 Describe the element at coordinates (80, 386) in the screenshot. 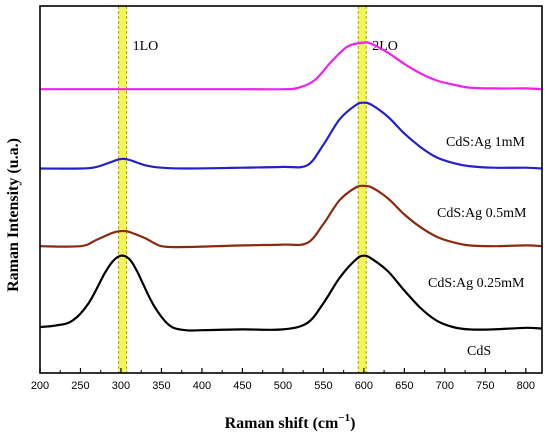

I see `x-tick-label: 250` at that location.